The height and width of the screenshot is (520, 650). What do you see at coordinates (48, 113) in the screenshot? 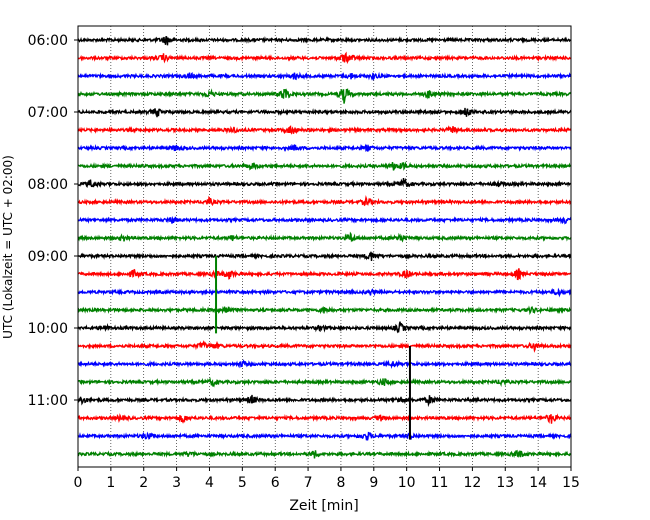
I see `y-tick-label: 07:00` at bounding box center [48, 113].